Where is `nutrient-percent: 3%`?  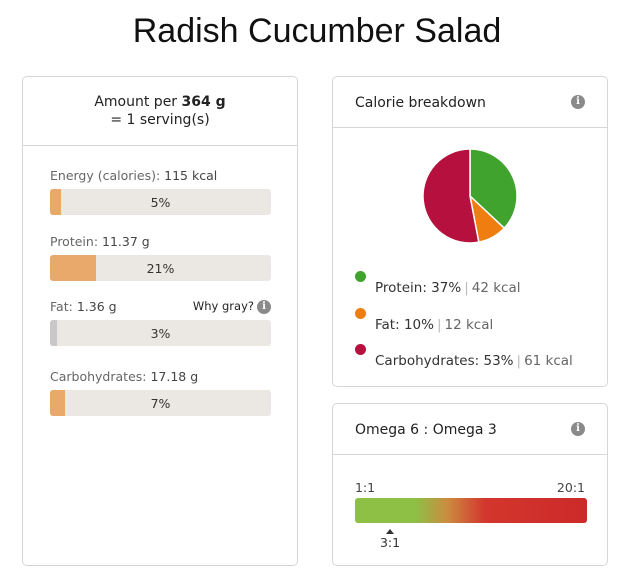 nutrient-percent: 3% is located at coordinates (160, 333).